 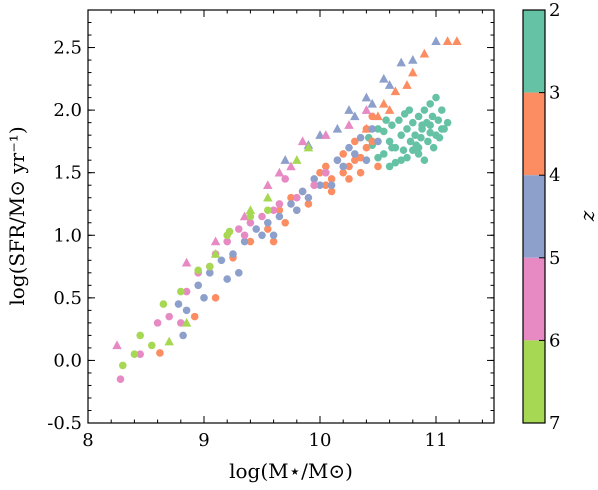 What do you see at coordinates (554, 175) in the screenshot?
I see `colorbar-tick-label: 4` at bounding box center [554, 175].